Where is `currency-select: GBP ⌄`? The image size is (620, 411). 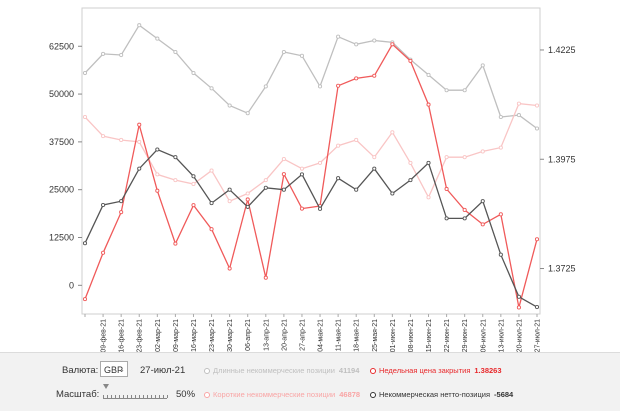
currency-select: GBP ⌄ is located at coordinates (114, 369).